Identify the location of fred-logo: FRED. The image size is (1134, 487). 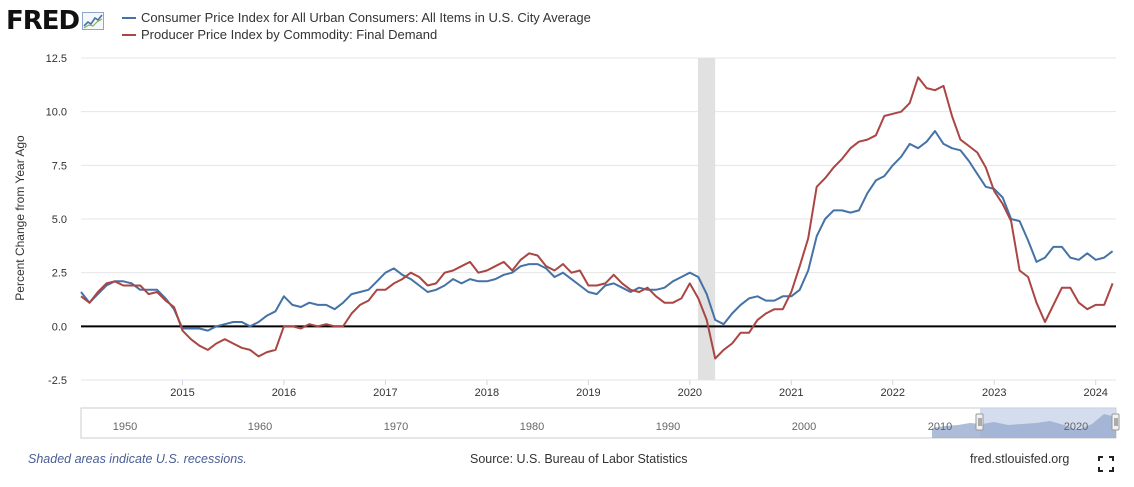
(55, 21).